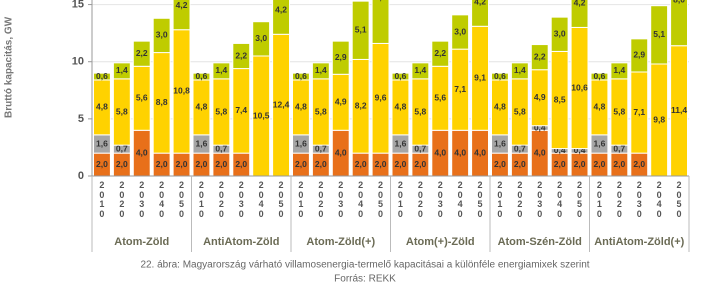 The image size is (710, 291). Describe the element at coordinates (639, 55) in the screenshot. I see `value-label: 2,9` at that location.